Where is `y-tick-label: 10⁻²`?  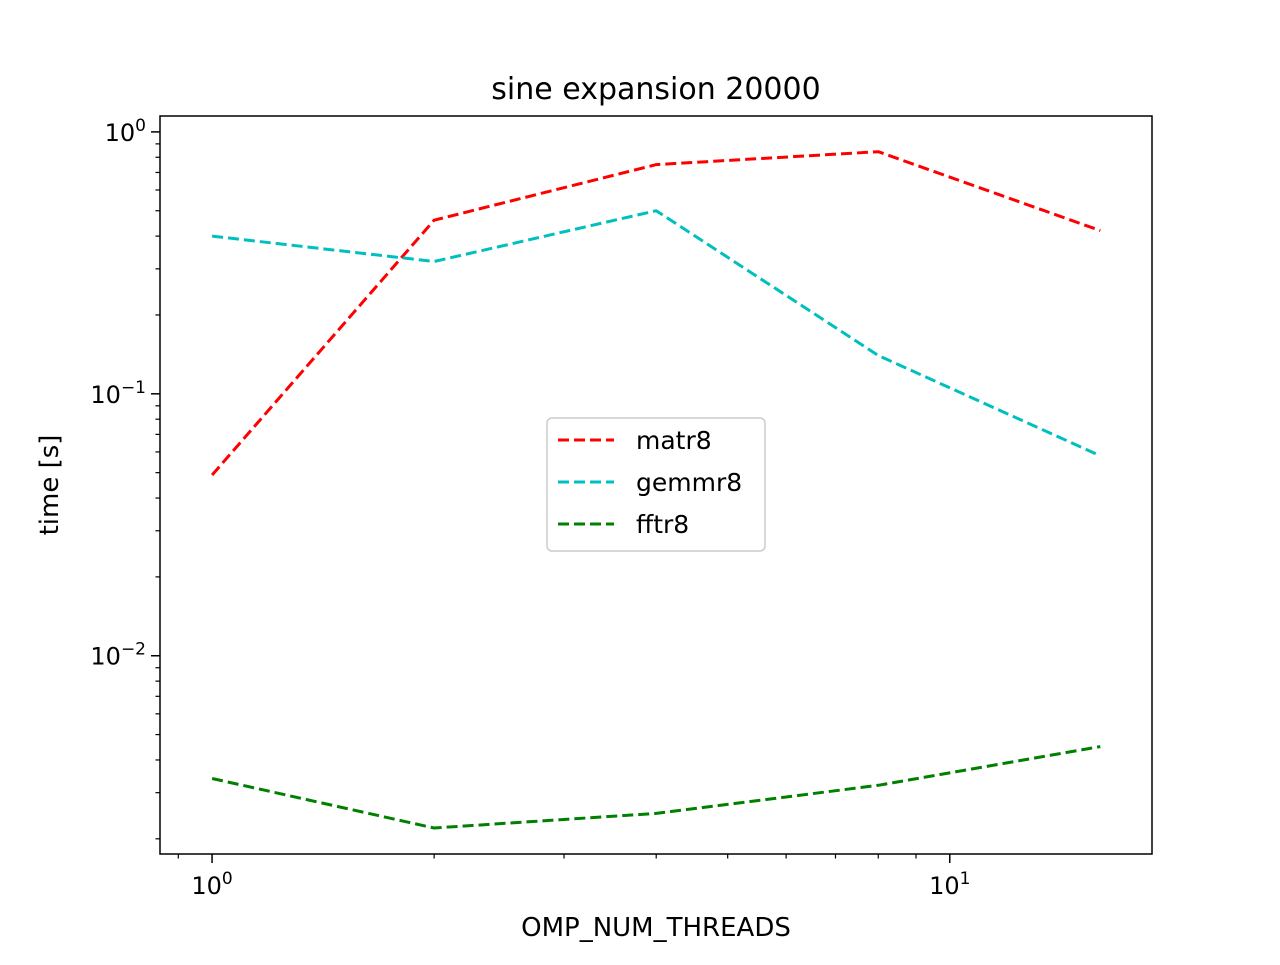
y-tick-label: 10⁻² is located at coordinates (118, 655).